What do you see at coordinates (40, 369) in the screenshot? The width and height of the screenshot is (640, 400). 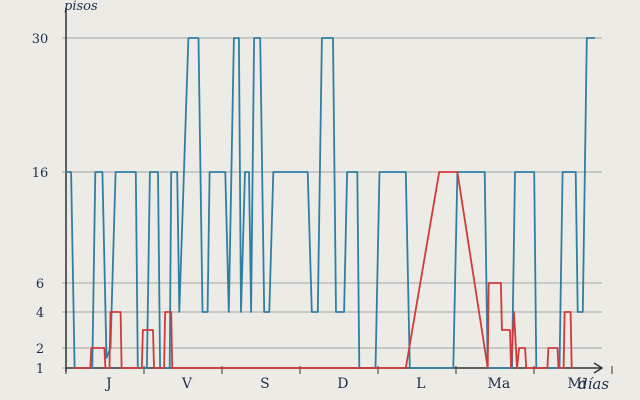 I see `y-tick-label: 1` at bounding box center [40, 369].